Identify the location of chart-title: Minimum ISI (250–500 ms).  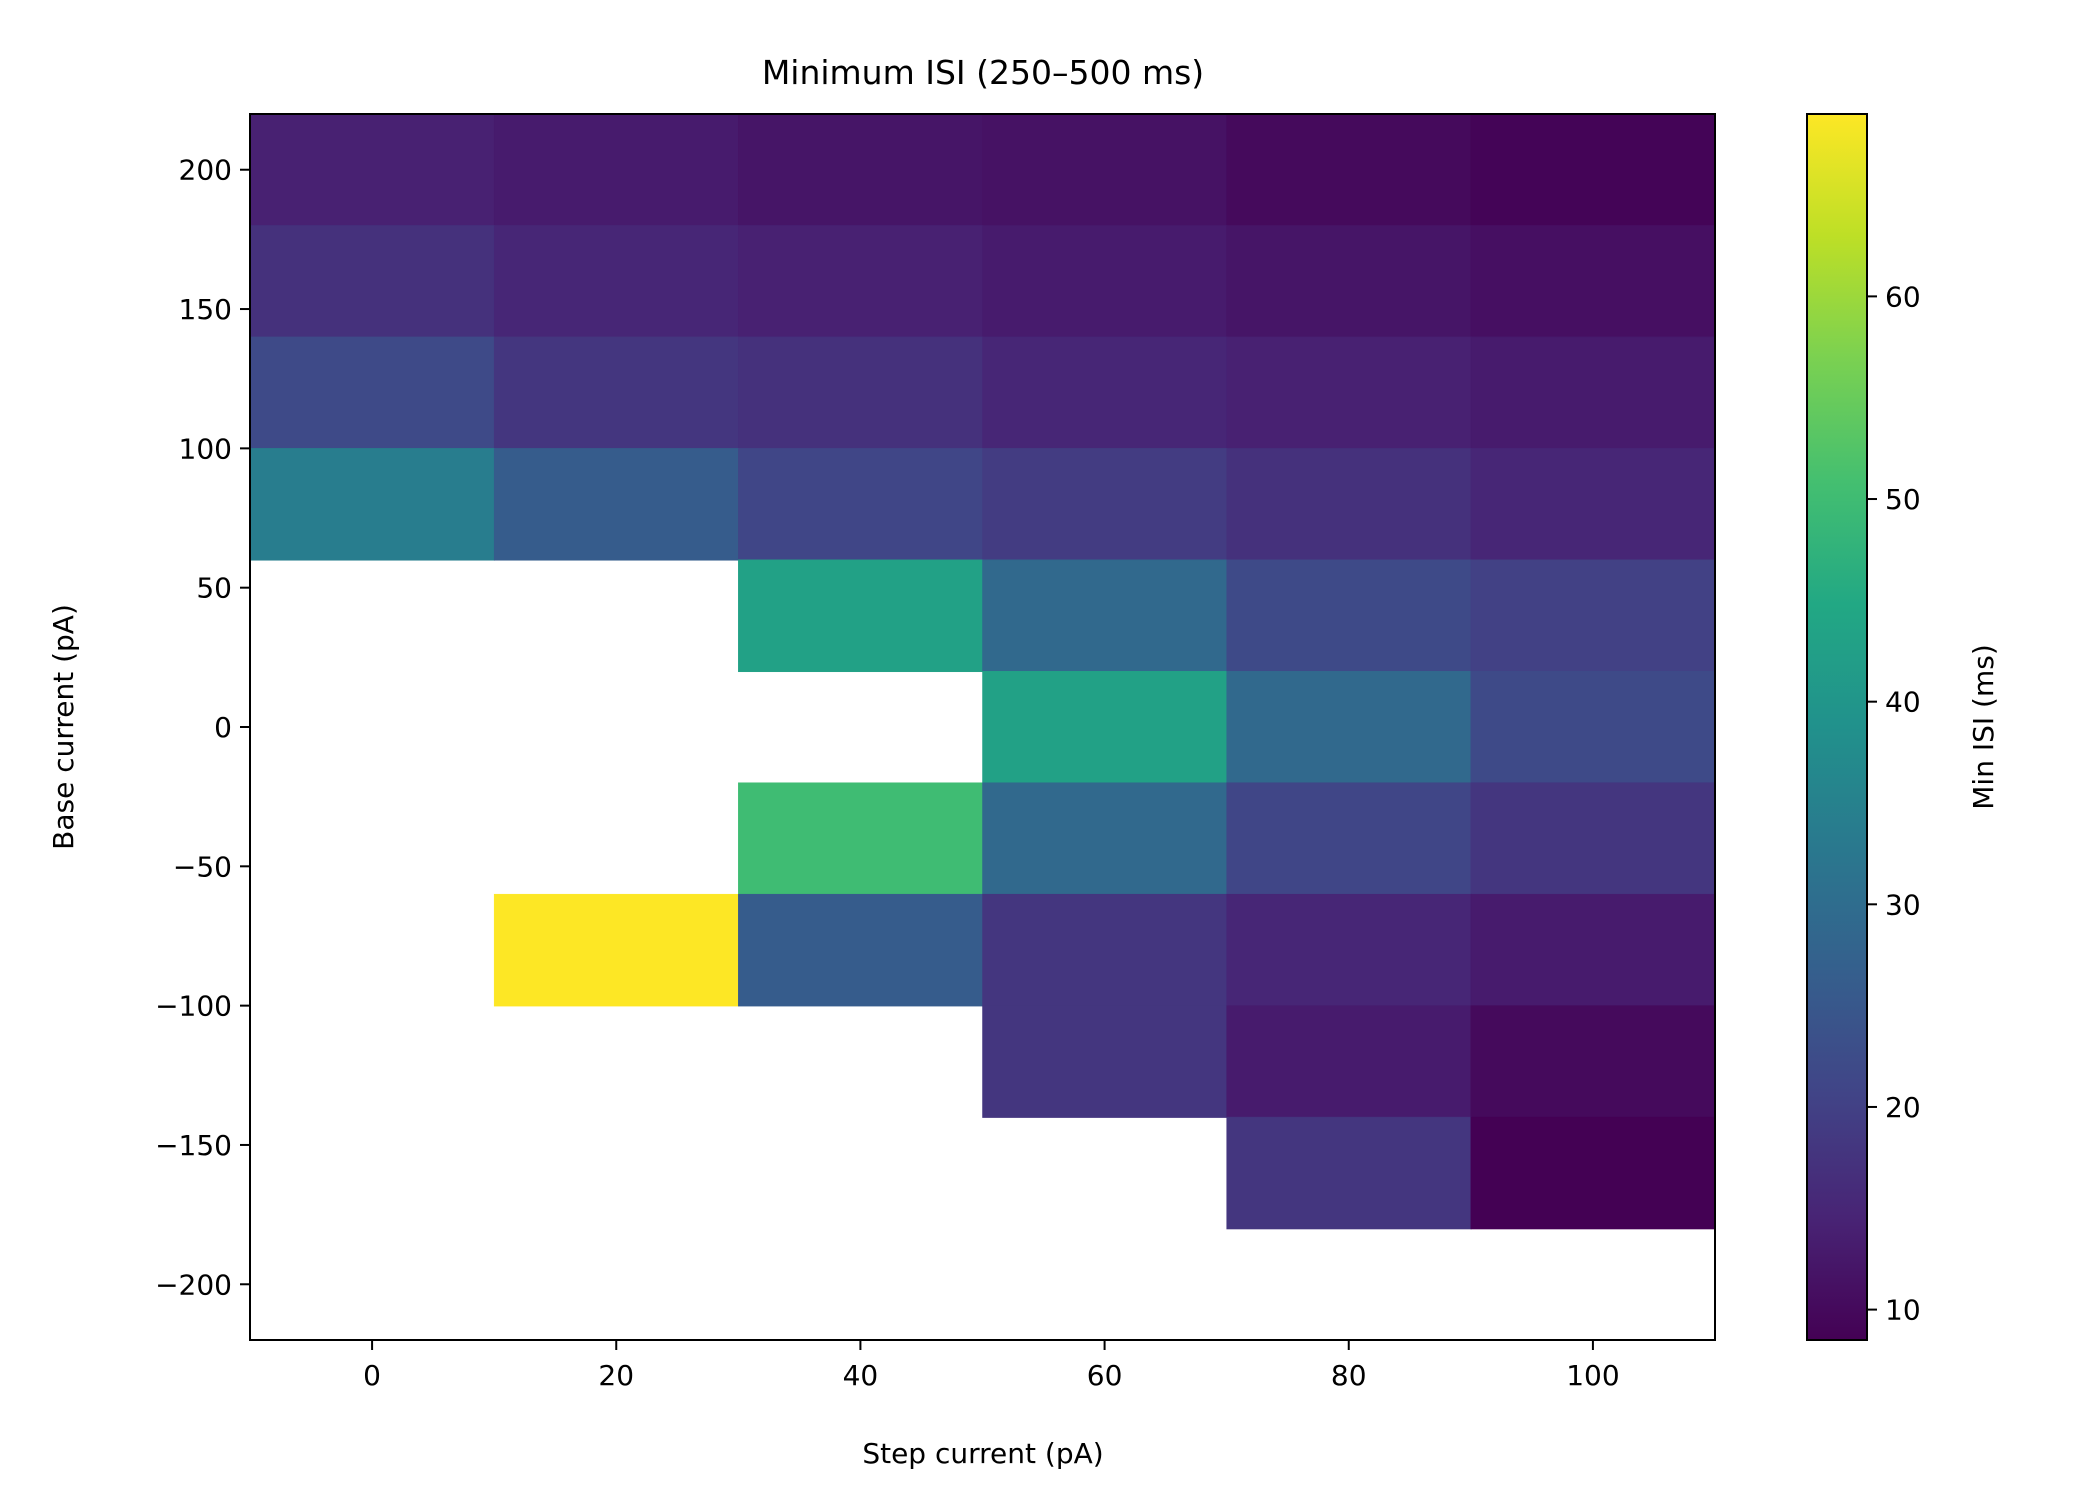
(983, 72).